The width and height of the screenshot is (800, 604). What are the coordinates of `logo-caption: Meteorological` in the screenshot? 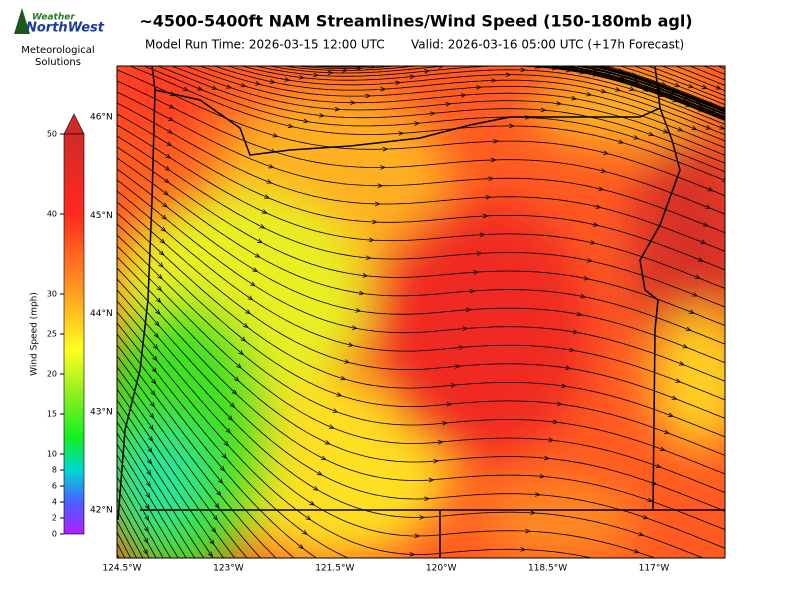 It's located at (57, 50).